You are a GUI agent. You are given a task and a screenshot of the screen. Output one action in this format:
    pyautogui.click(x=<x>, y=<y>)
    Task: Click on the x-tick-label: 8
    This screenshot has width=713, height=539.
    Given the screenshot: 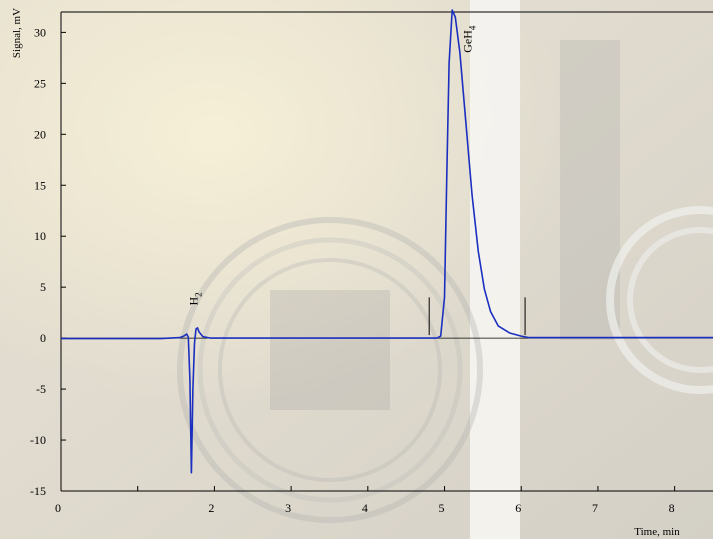 What is the action you would take?
    pyautogui.click(x=672, y=508)
    